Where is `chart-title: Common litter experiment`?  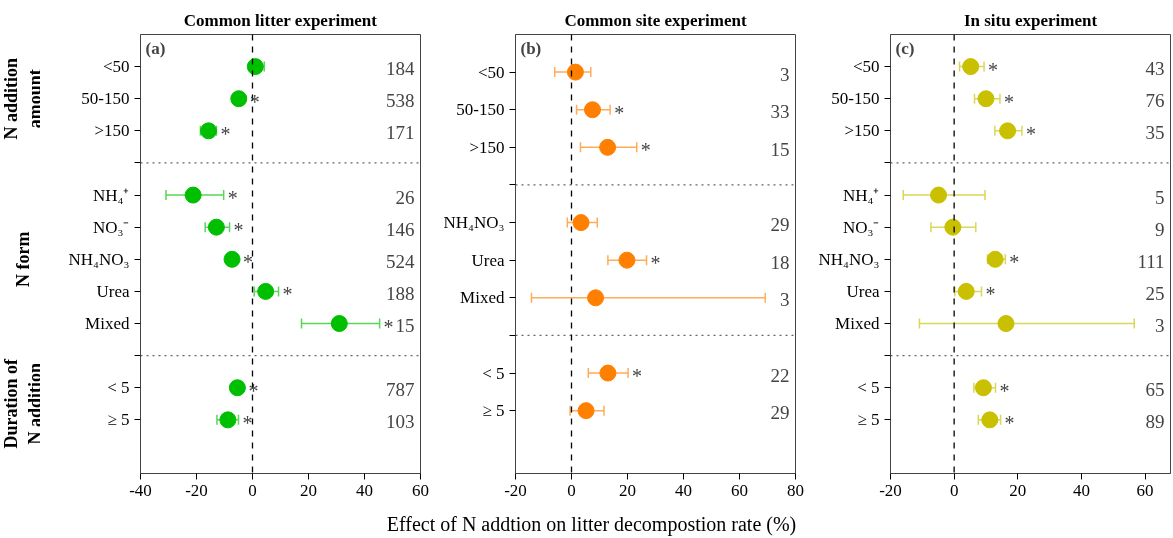 chart-title: Common litter experiment is located at coordinates (280, 20).